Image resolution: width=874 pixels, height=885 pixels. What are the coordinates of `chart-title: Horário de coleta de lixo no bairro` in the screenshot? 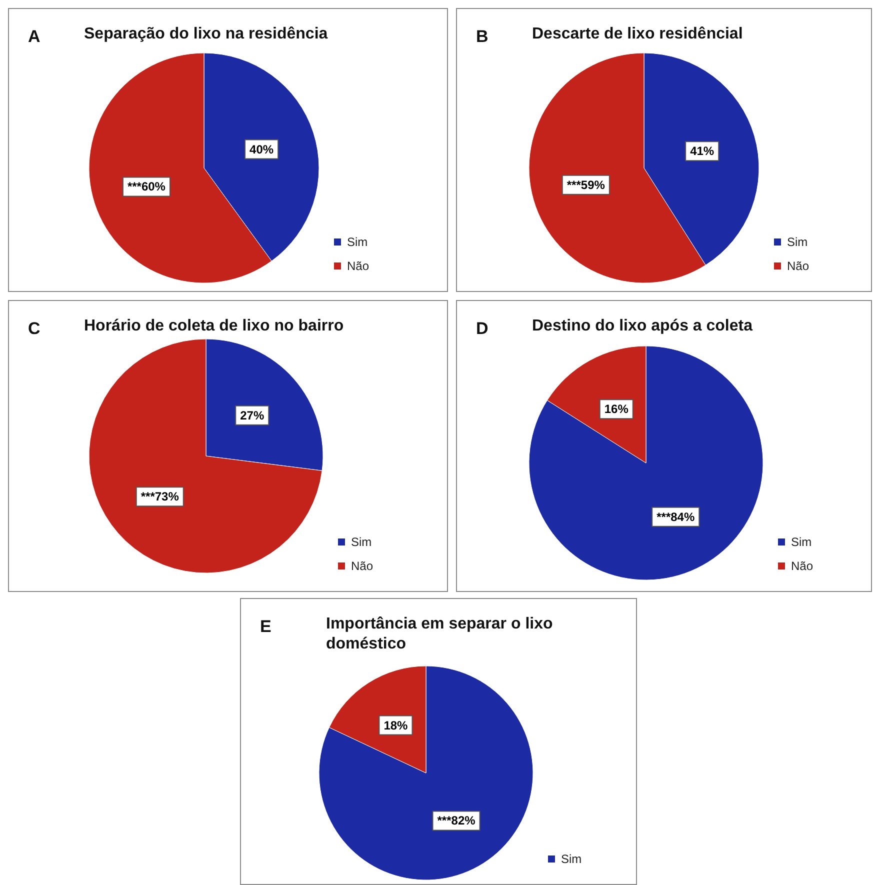 It's located at (214, 326).